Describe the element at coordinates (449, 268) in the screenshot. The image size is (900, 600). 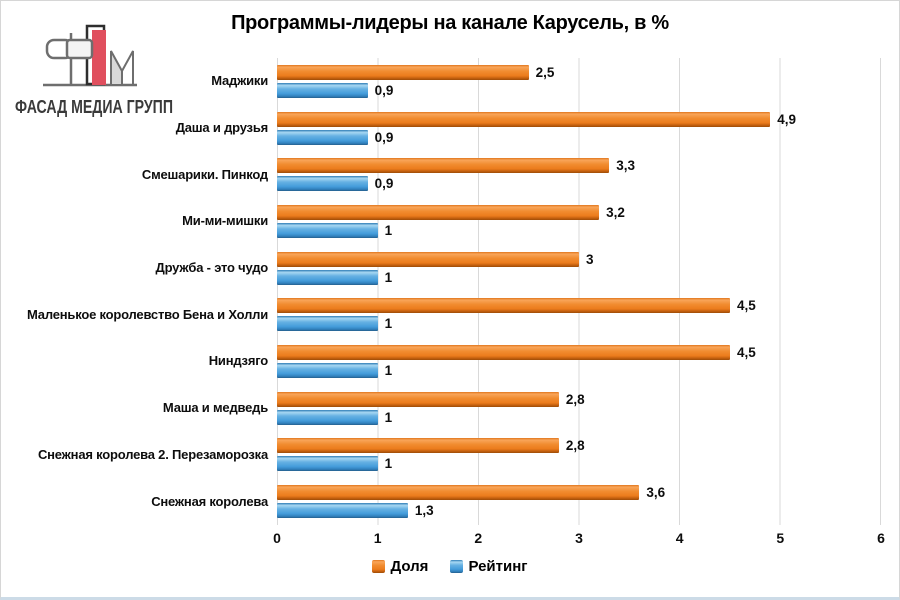
I see `chart-row: Дружба - это чудо 3 1` at that location.